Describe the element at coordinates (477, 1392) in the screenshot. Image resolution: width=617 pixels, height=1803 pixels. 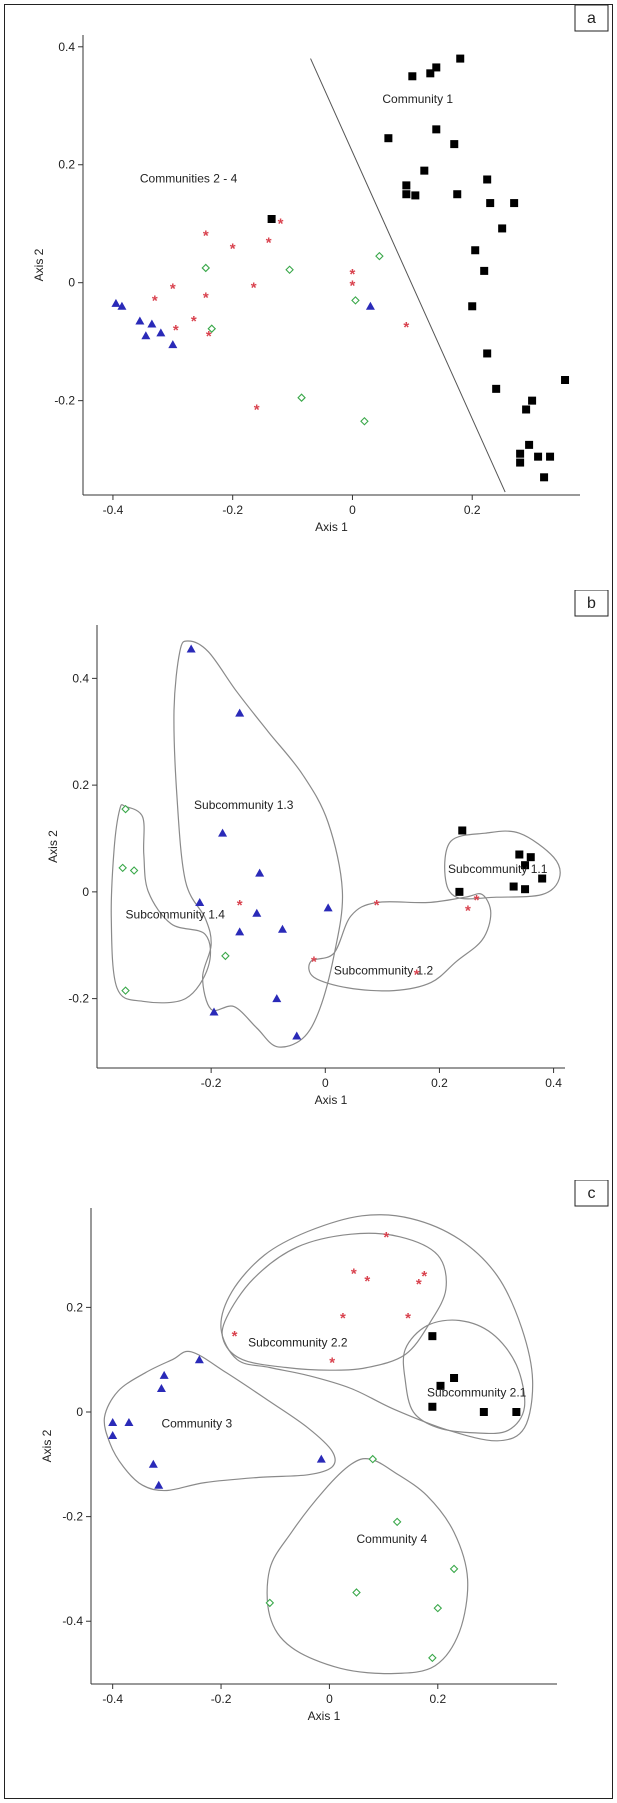
I see `cluster-annotation: Subcommunity 2.1` at that location.